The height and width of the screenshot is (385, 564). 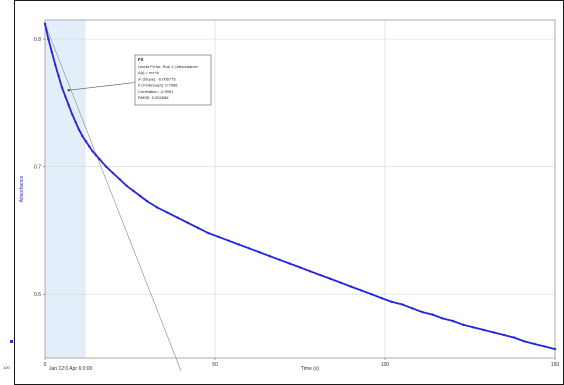 I want to click on y-tick-label: 0.7, so click(x=37, y=168).